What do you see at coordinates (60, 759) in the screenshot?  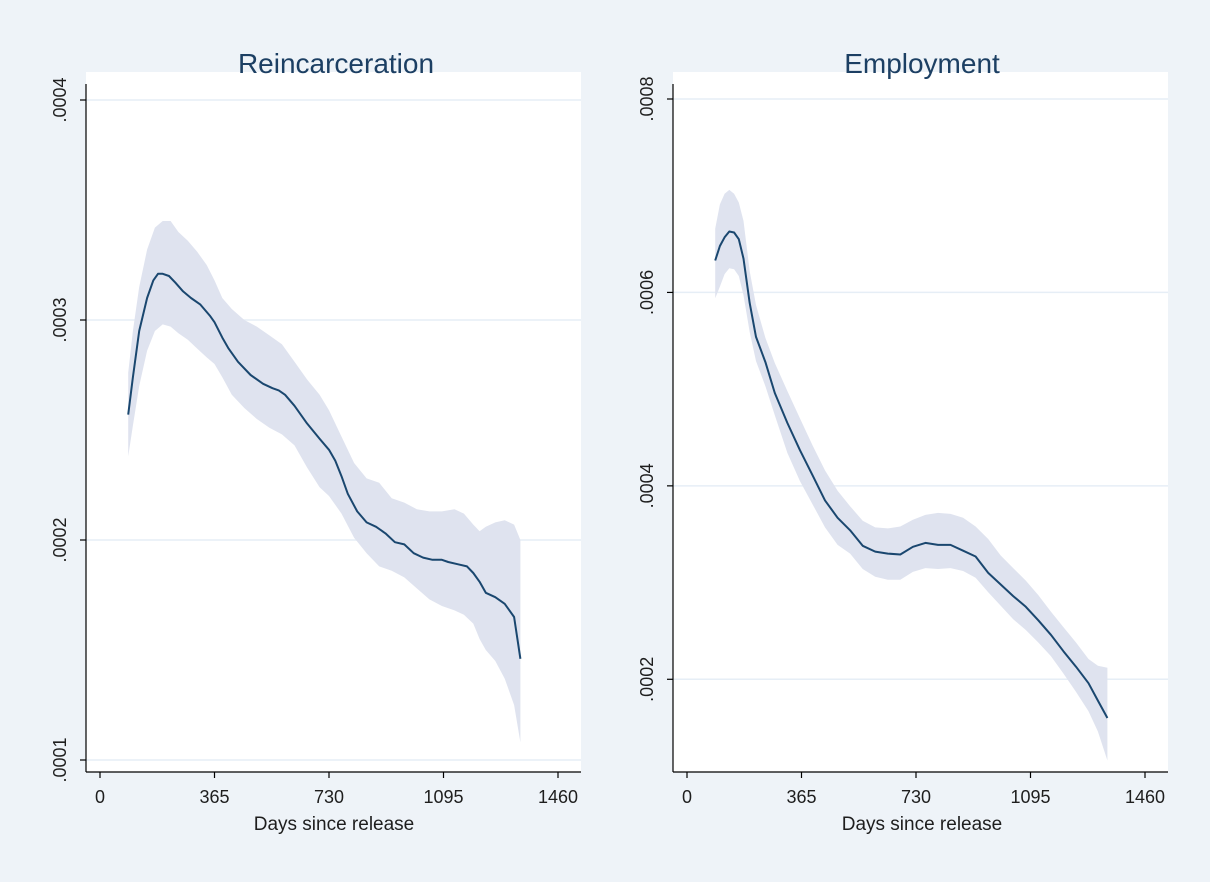 I see `y-tick-label: .0001` at bounding box center [60, 759].